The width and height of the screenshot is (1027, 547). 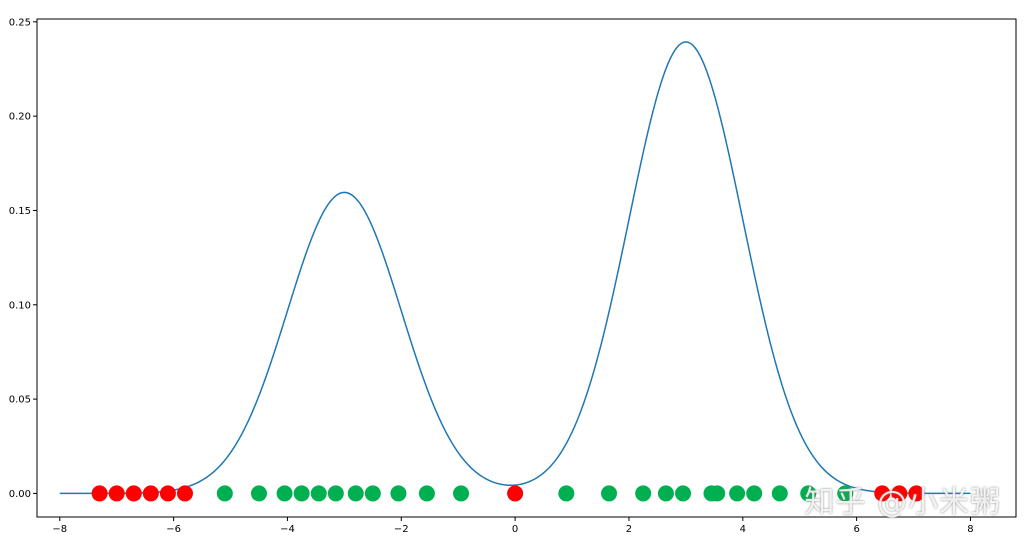 I want to click on x-tick-label: −2, so click(x=401, y=529).